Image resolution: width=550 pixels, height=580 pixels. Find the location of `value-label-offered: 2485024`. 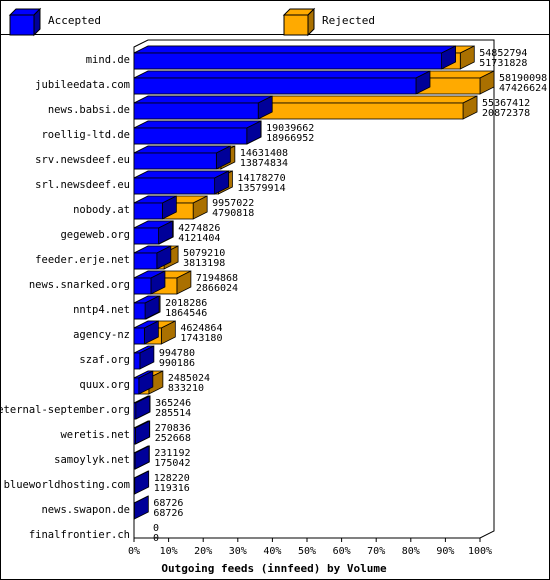

value-label-offered: 2485024 is located at coordinates (189, 378).